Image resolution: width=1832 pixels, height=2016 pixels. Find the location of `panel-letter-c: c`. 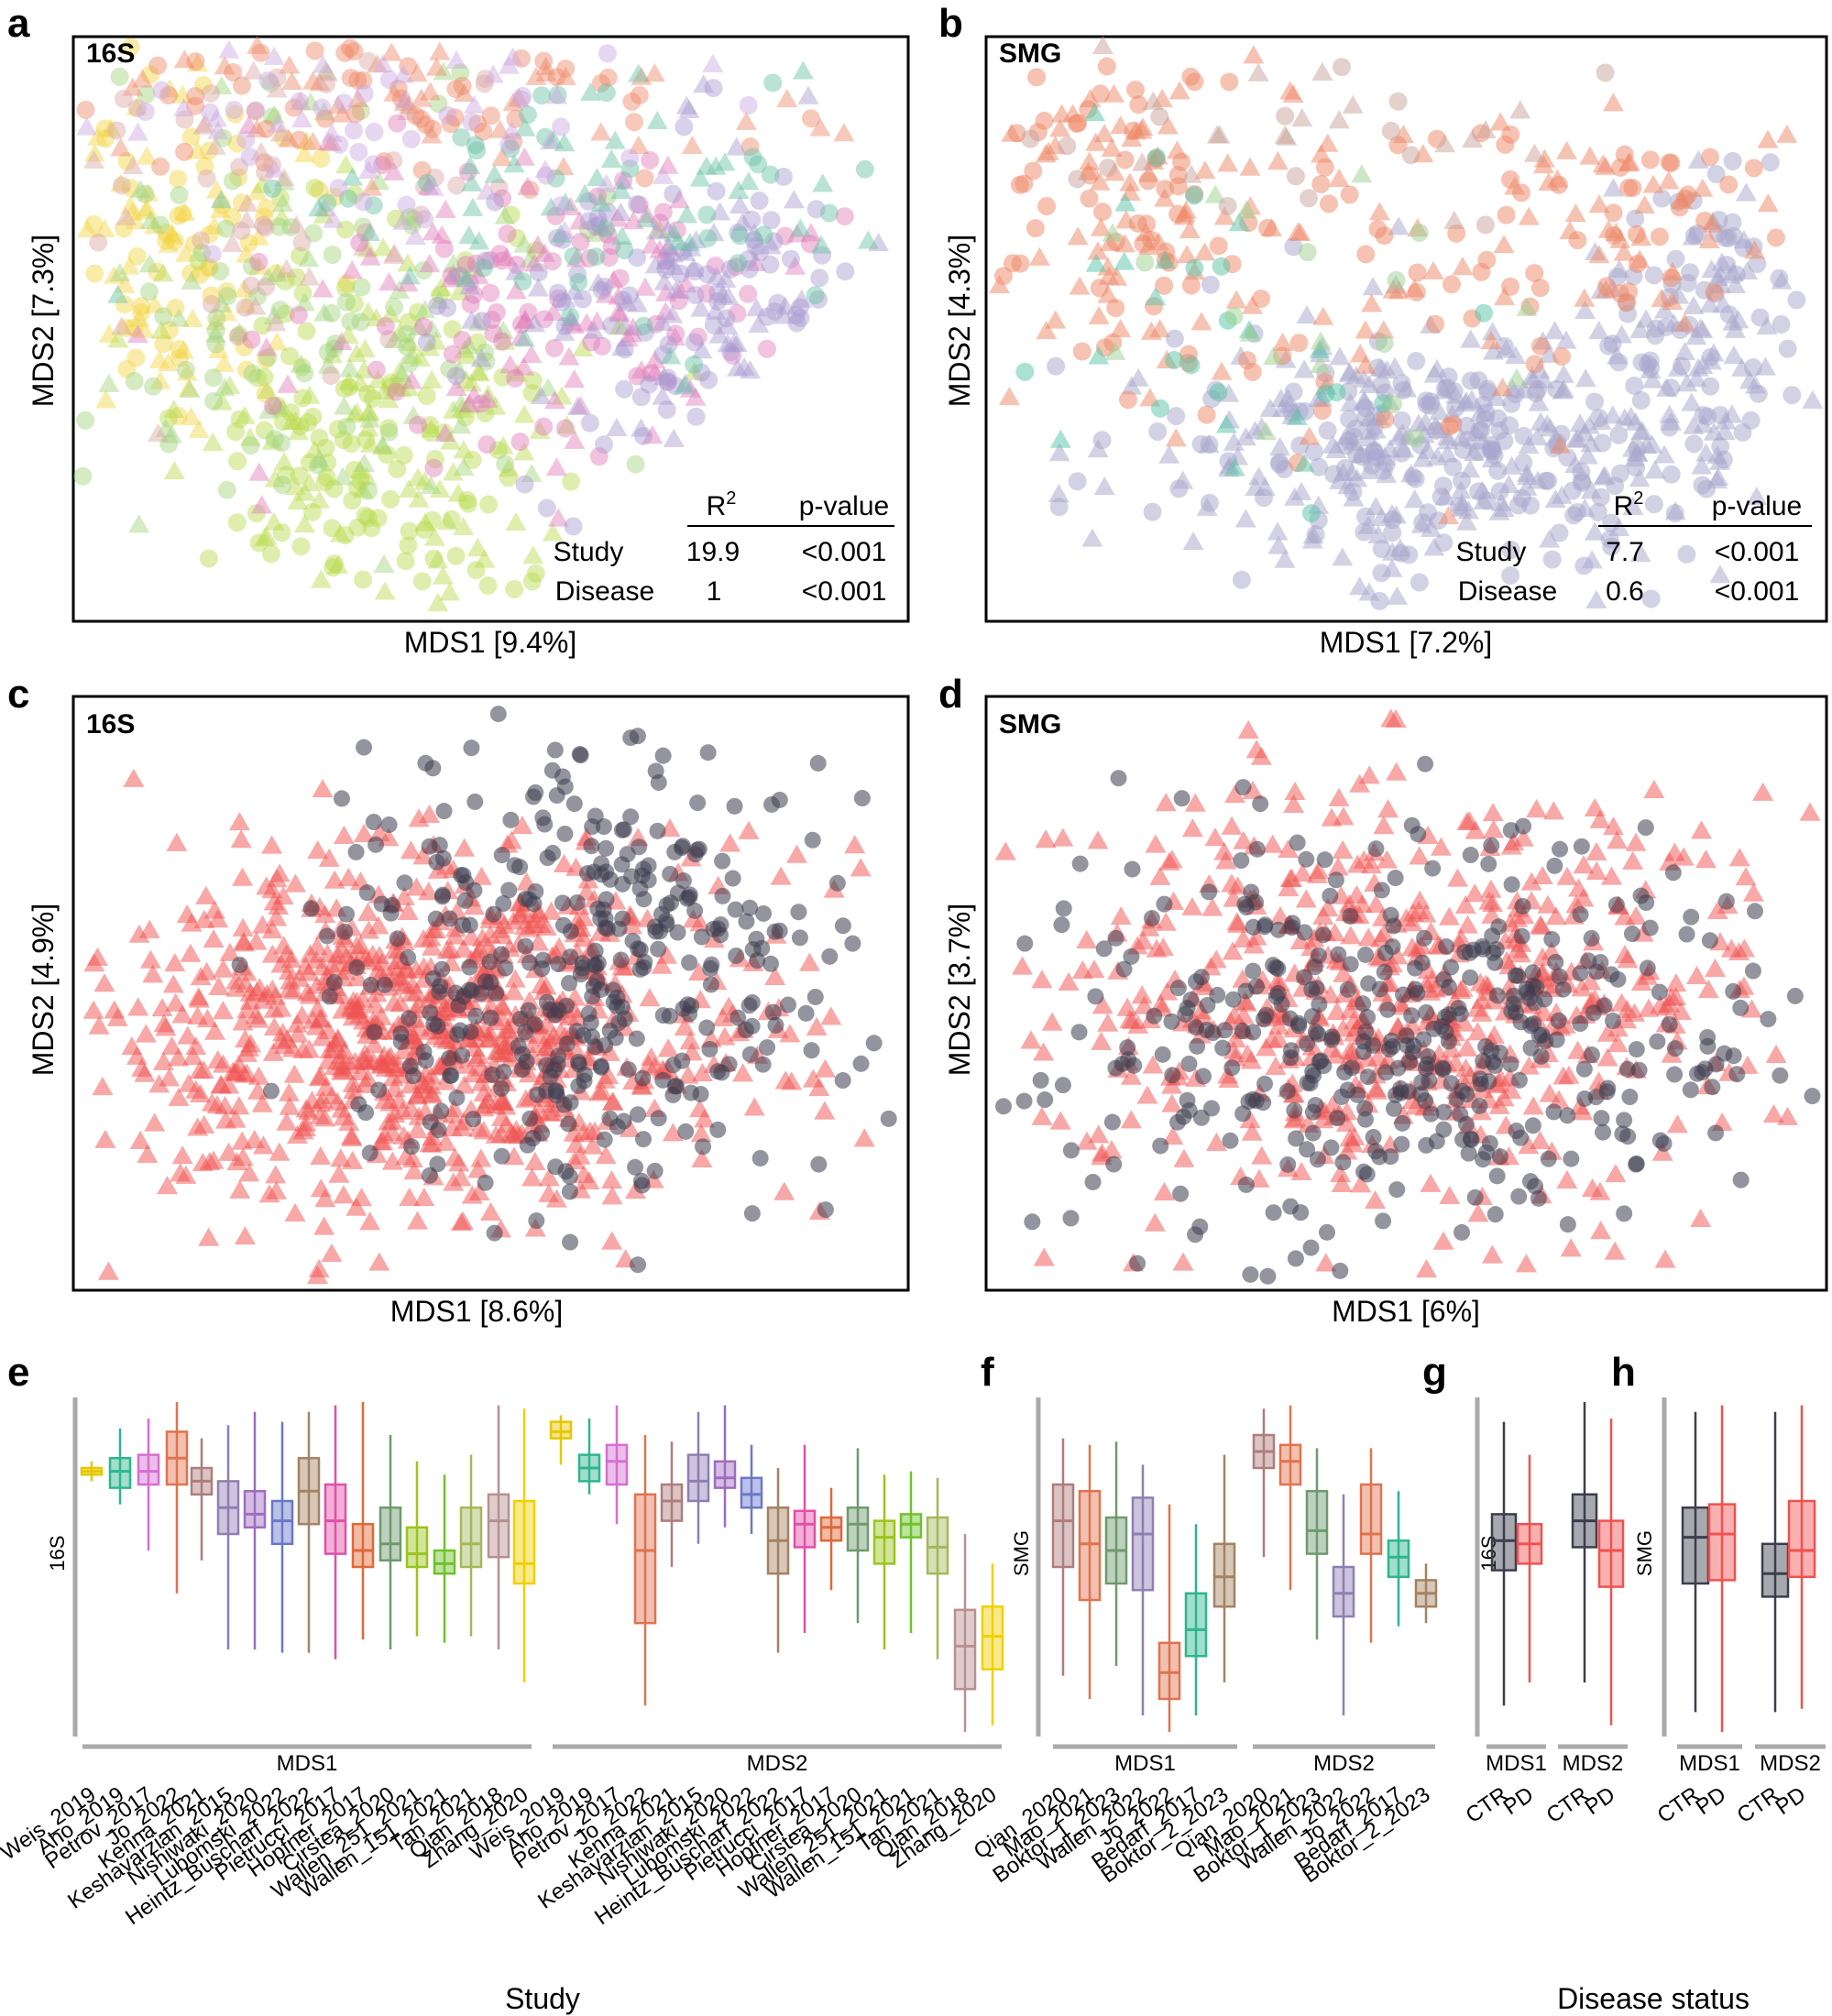

panel-letter-c: c is located at coordinates (18, 694).